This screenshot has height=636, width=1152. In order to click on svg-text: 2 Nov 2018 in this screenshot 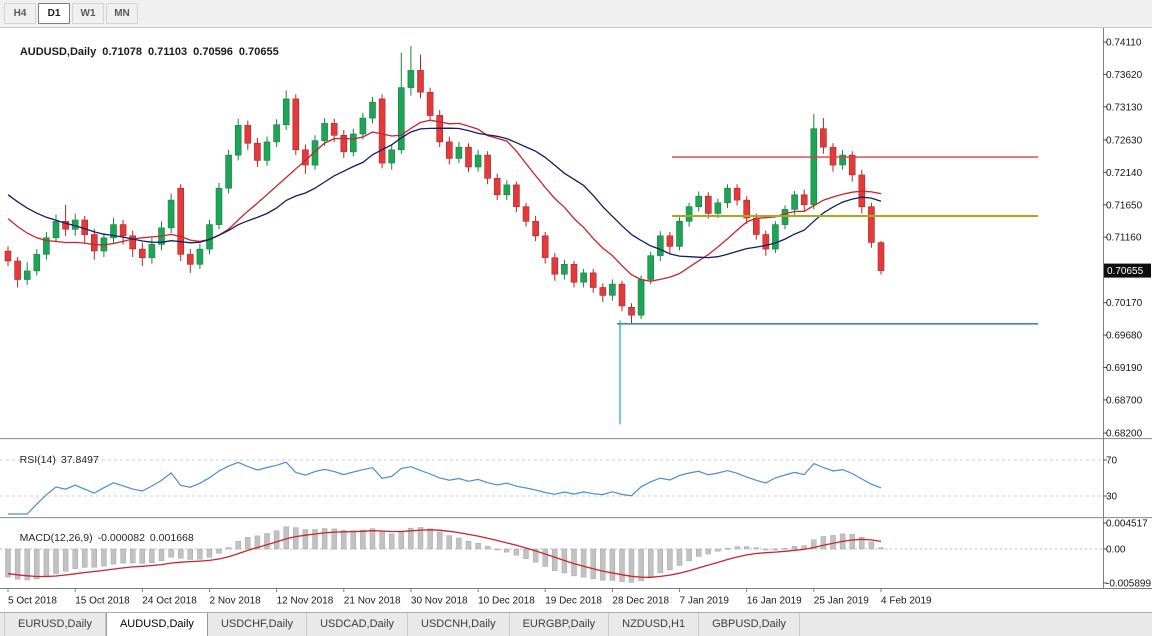, I will do `click(236, 601)`.